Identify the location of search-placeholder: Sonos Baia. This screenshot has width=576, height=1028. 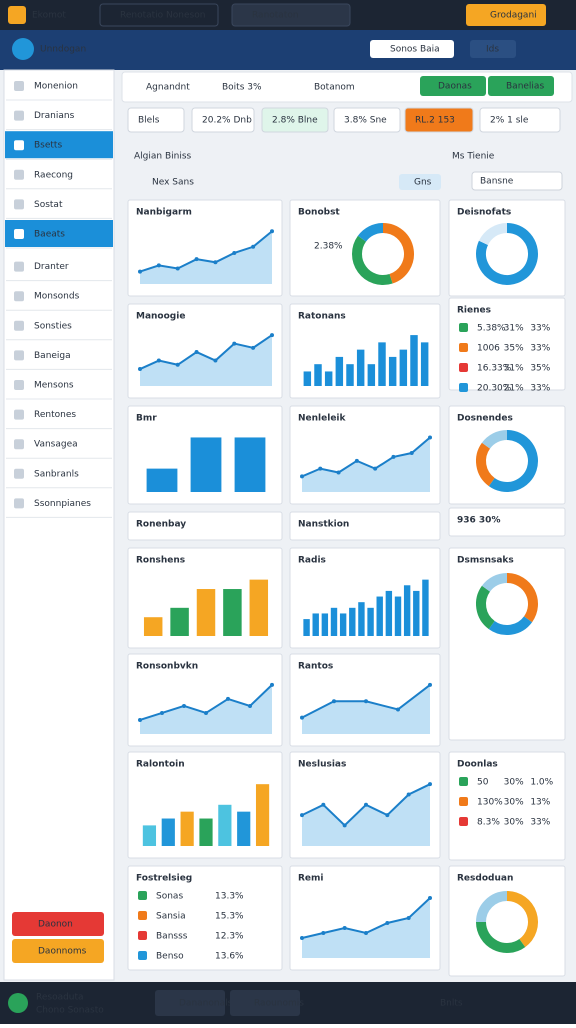
(415, 50).